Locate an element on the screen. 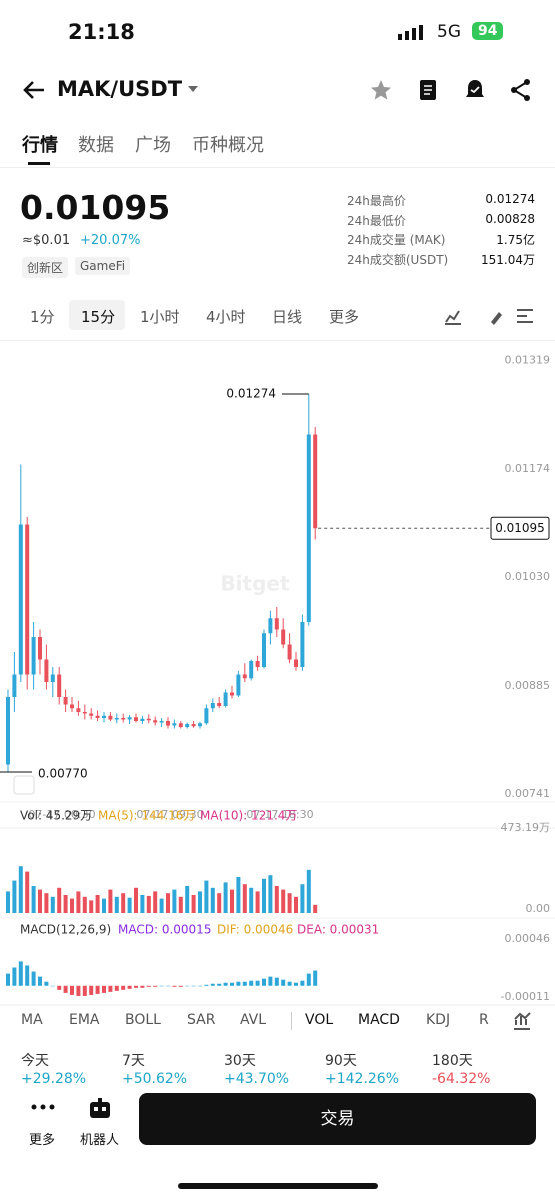 This screenshot has height=1200, width=555. indicator-tab: R is located at coordinates (484, 1020).